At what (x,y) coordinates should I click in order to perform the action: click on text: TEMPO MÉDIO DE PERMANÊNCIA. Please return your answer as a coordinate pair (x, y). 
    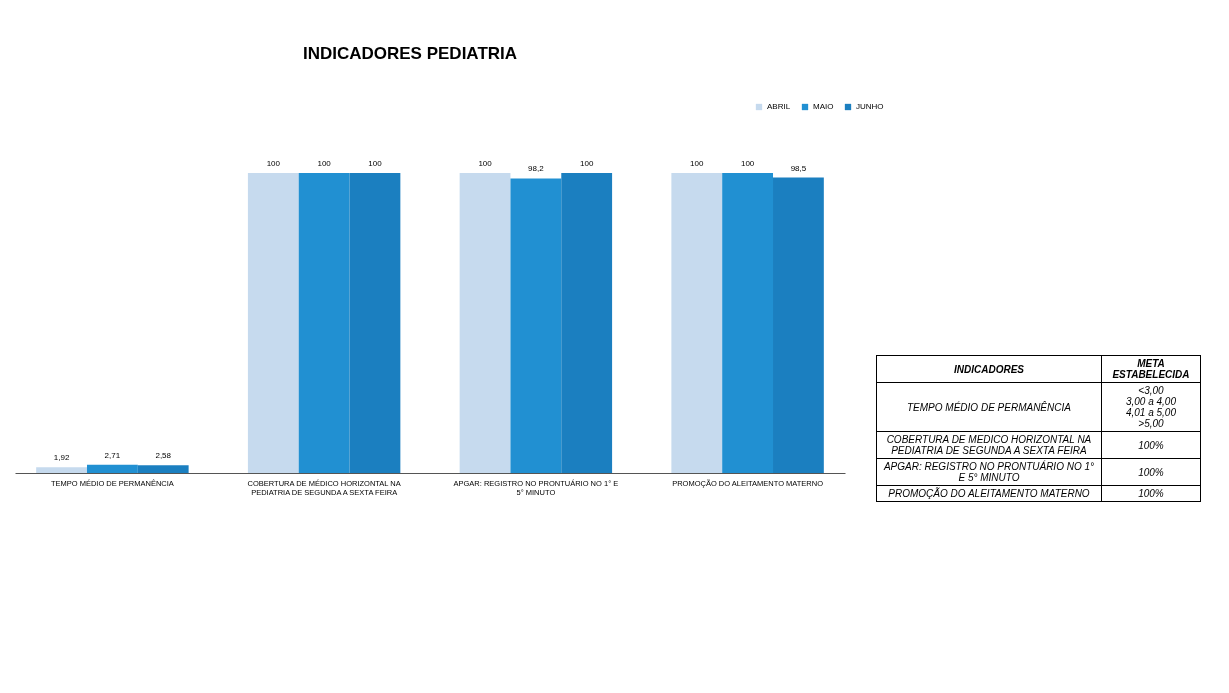
    Looking at the image, I should click on (989, 407).